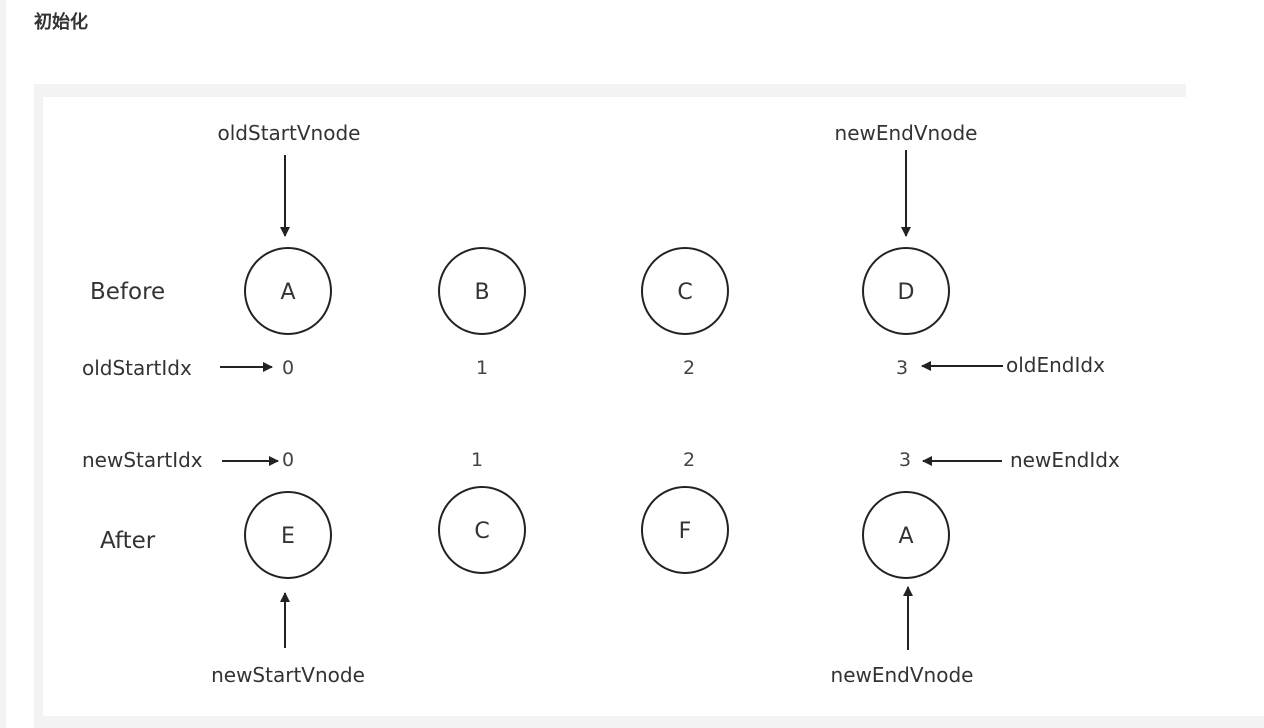  What do you see at coordinates (288, 460) in the screenshot?
I see `after-index-0: 0` at bounding box center [288, 460].